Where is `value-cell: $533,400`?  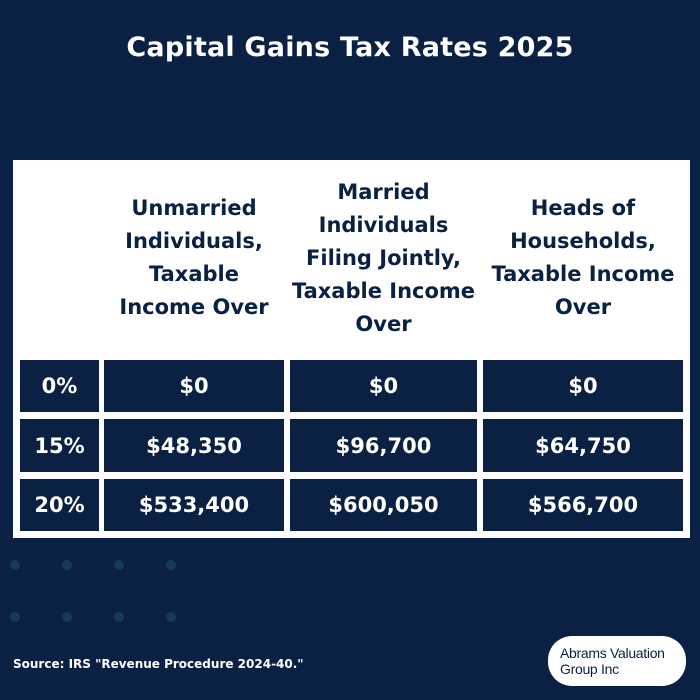 value-cell: $533,400 is located at coordinates (194, 505).